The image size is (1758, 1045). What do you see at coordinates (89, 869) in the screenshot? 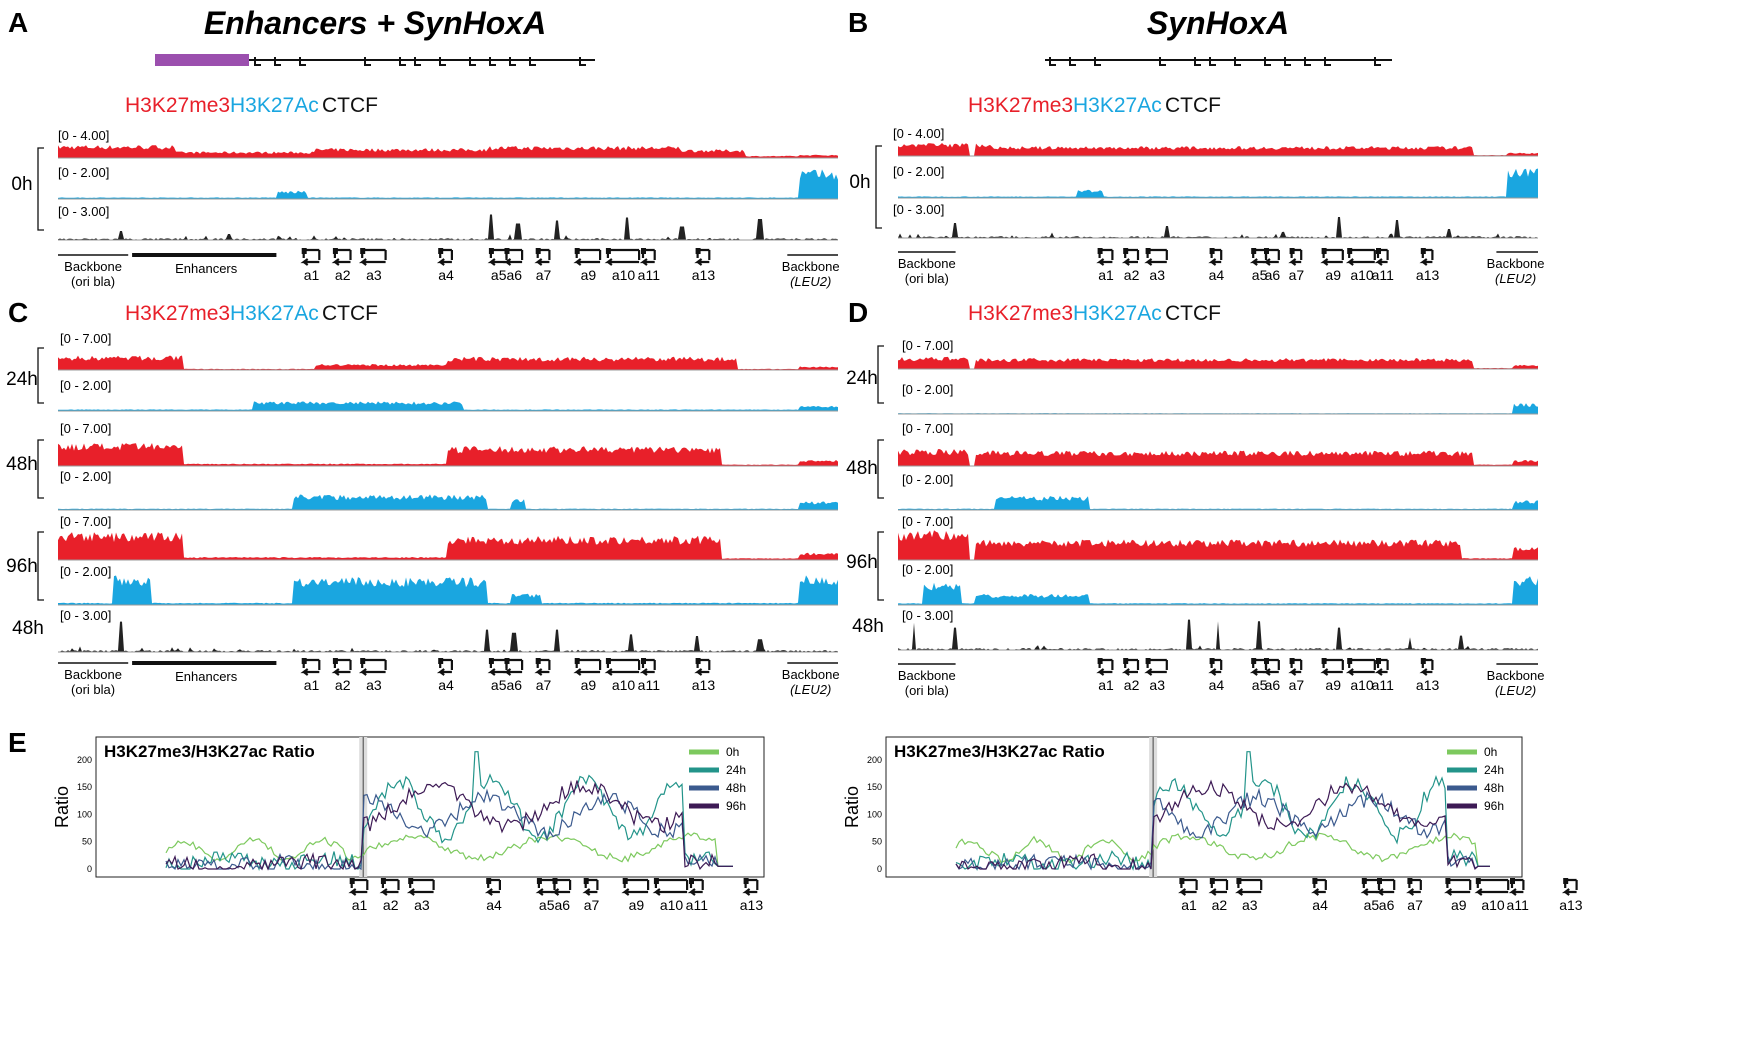
I see `ytick: 0` at bounding box center [89, 869].